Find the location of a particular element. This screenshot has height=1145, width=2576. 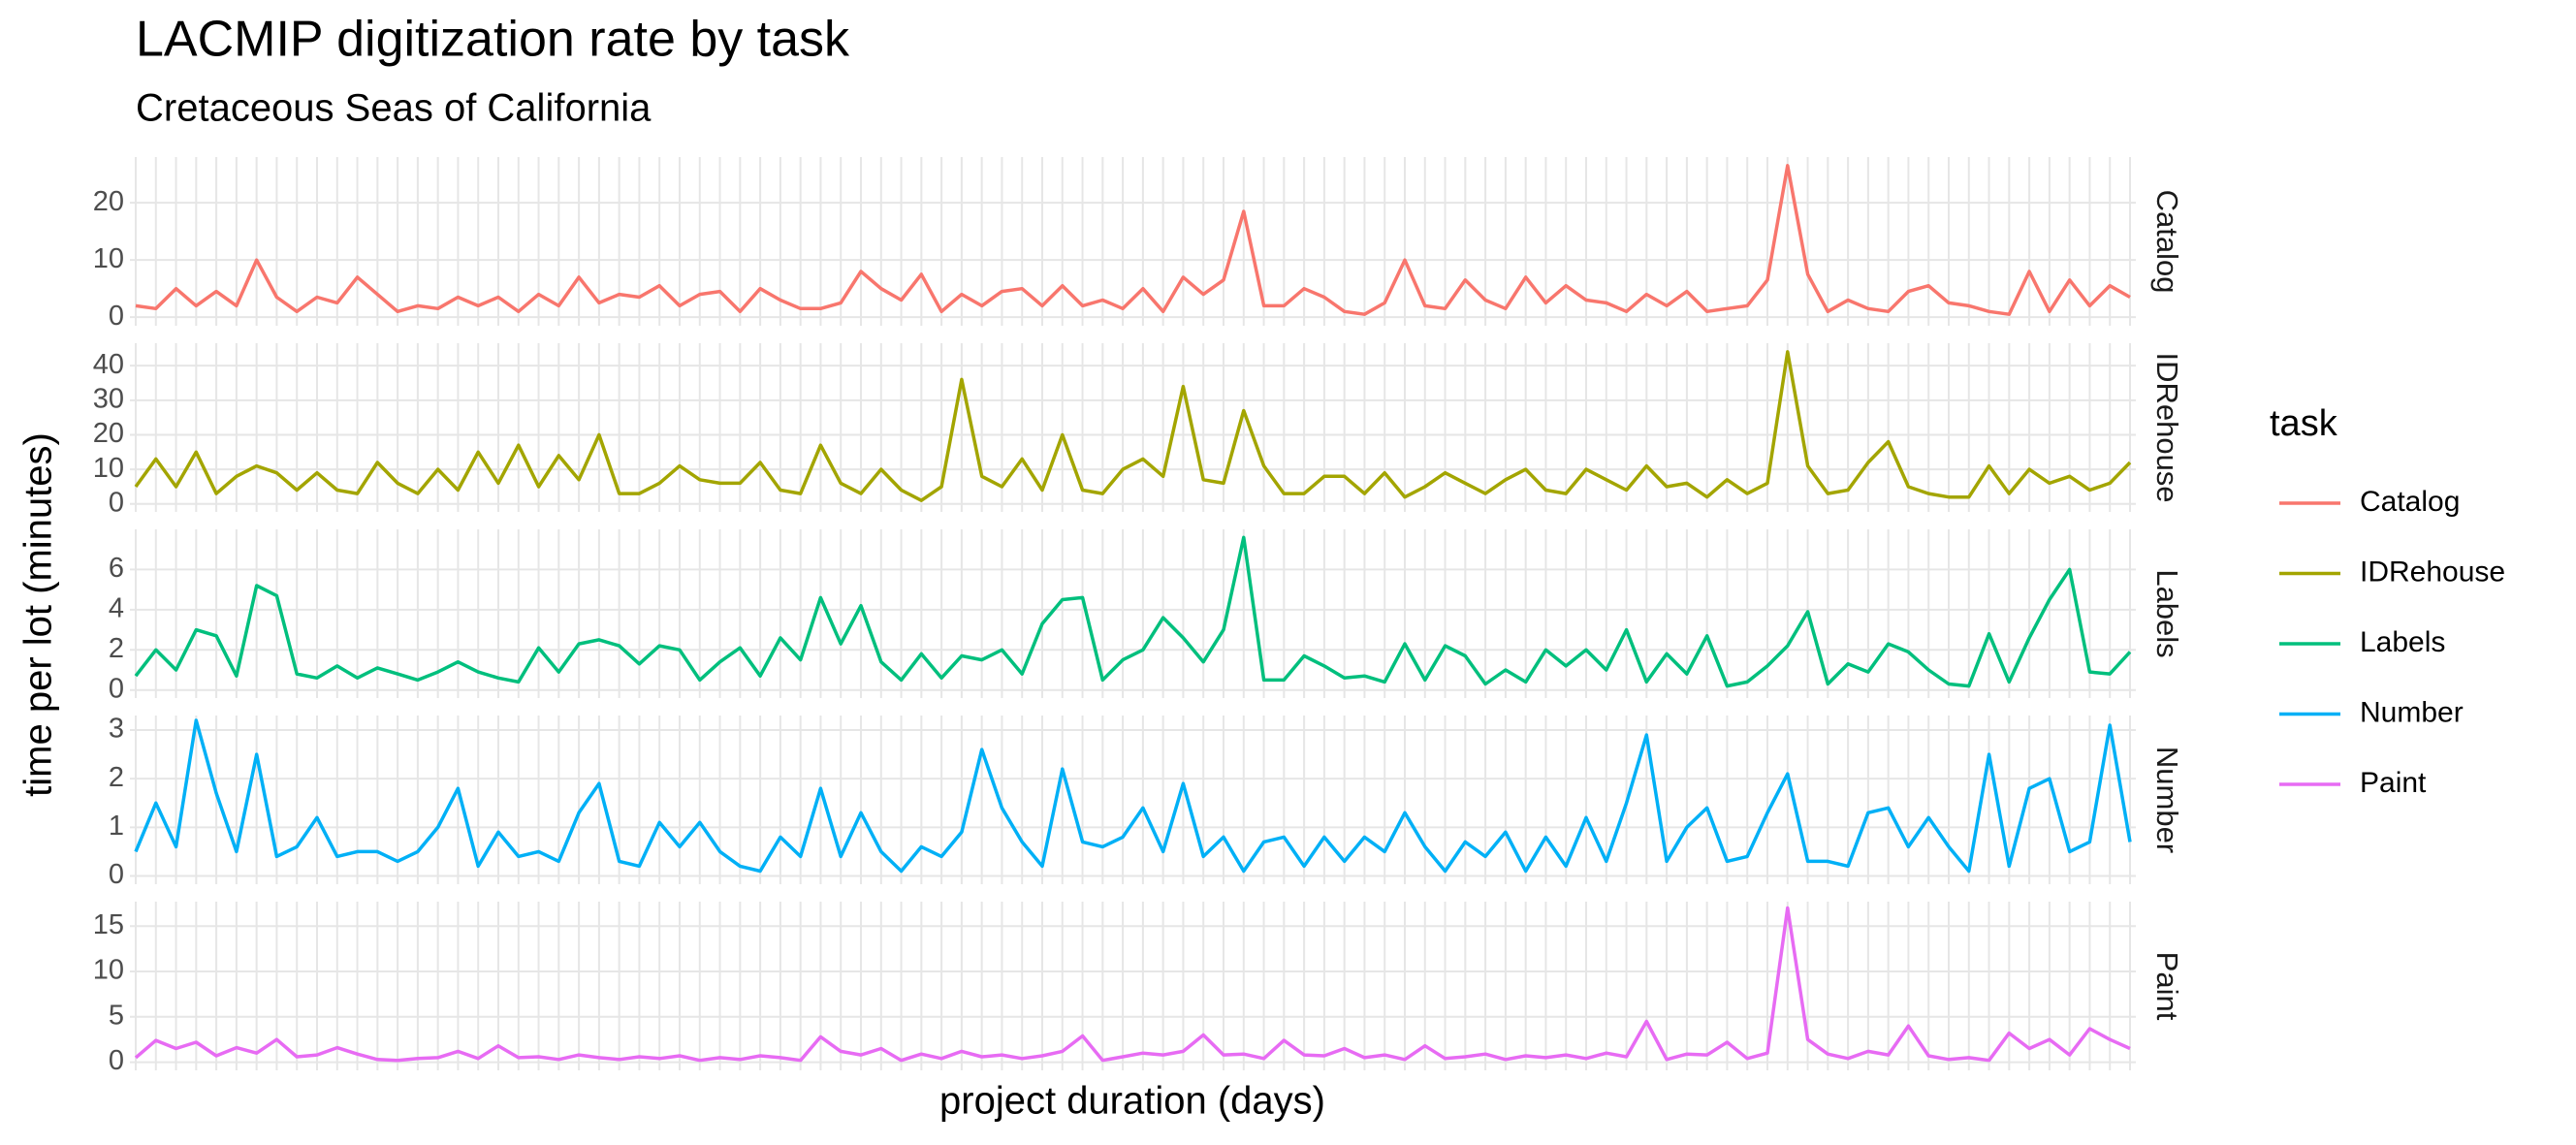

facet-panel: 0 1 2 3 Number is located at coordinates (1146, 802).